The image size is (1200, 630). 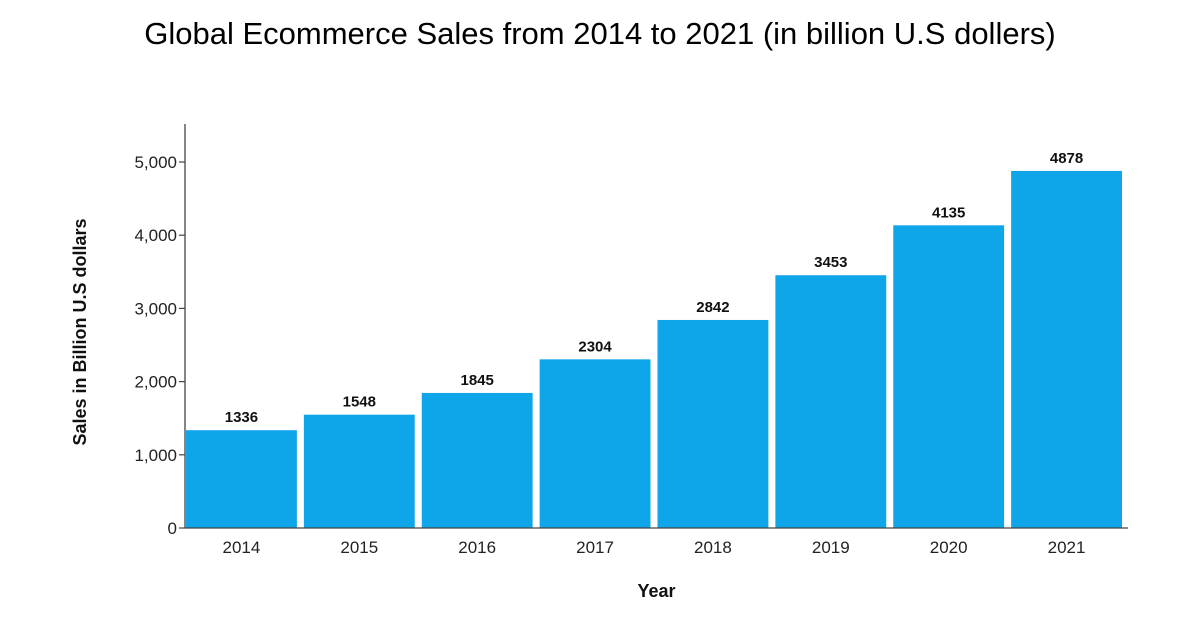 What do you see at coordinates (80, 331) in the screenshot?
I see `y-axis-title: Sales in Billion U.S dollars` at bounding box center [80, 331].